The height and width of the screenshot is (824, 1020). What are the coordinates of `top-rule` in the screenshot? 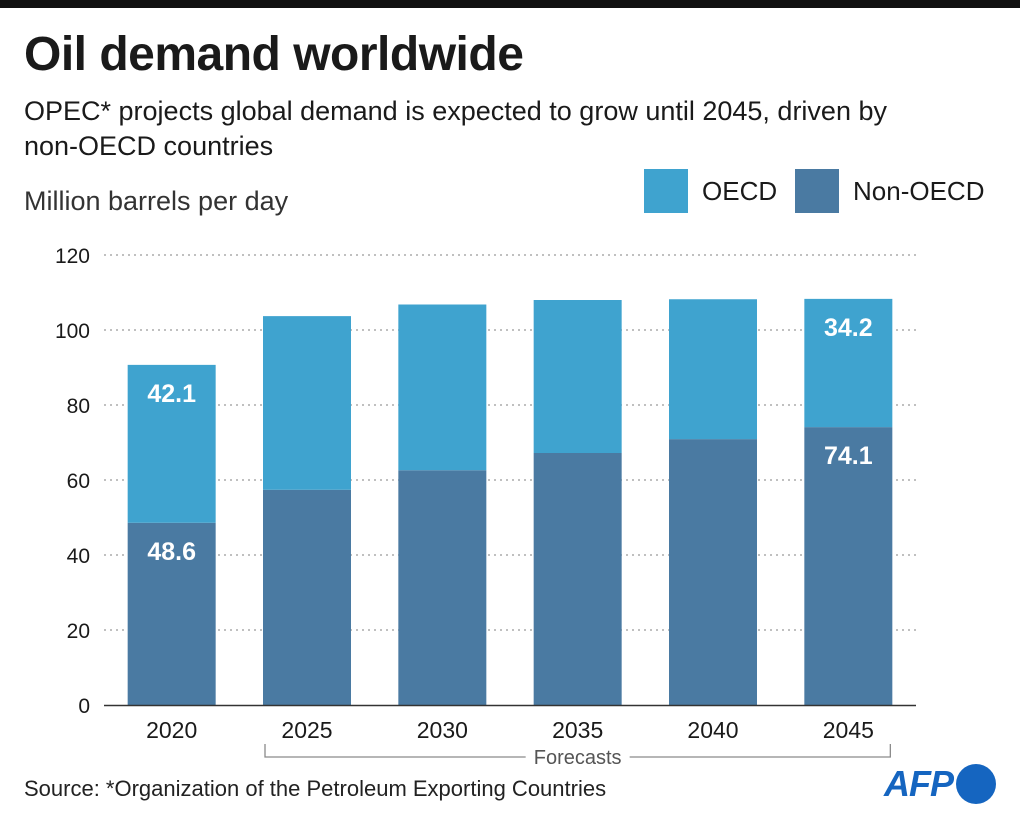 It's located at (510, 4).